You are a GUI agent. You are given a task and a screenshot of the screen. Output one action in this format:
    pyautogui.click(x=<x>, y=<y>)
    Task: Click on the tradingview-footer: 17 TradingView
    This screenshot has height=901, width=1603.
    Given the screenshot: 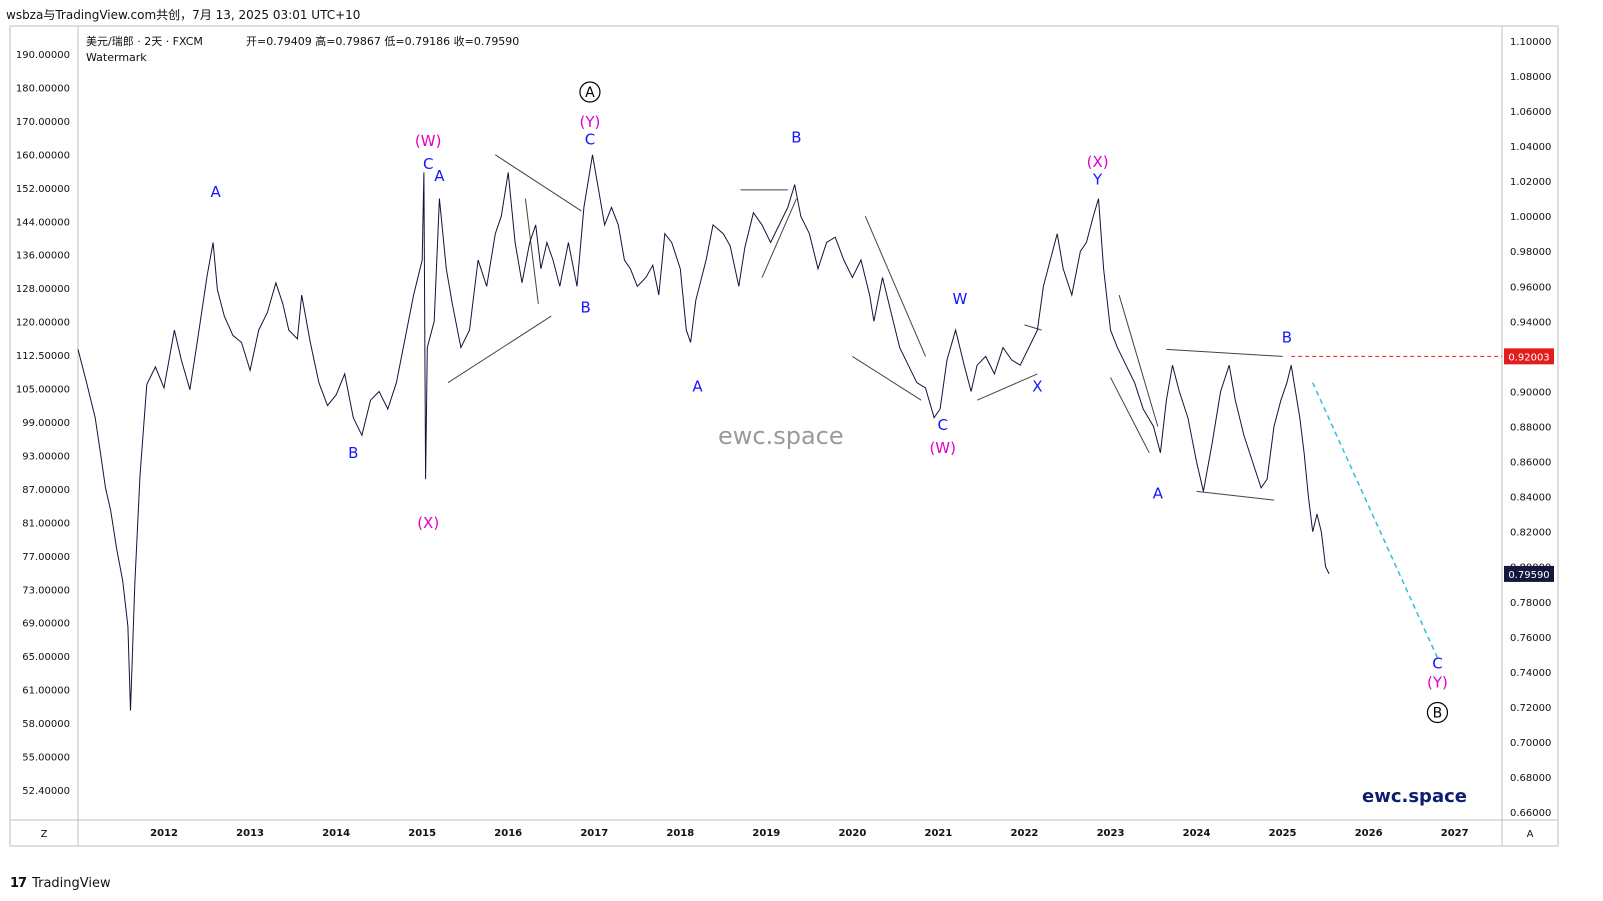 What is the action you would take?
    pyautogui.click(x=60, y=883)
    